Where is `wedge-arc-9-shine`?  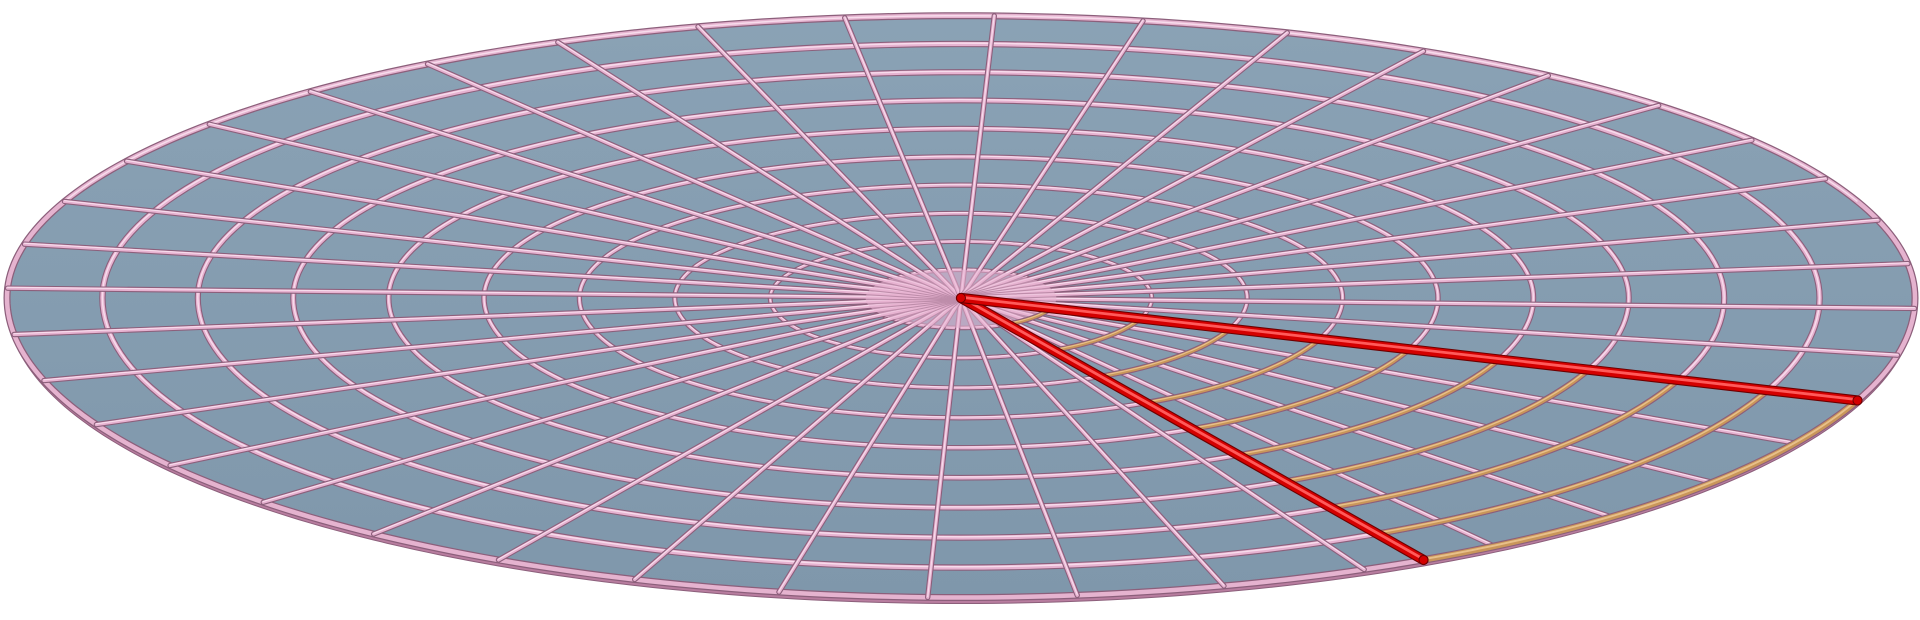
wedge-arc-9-shine is located at coordinates (1572, 461).